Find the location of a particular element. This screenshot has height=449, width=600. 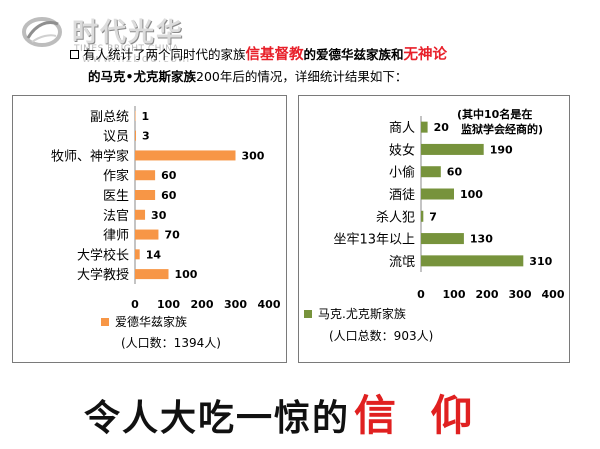

intro-highlight-christian: 信基督教 is located at coordinates (274, 55).